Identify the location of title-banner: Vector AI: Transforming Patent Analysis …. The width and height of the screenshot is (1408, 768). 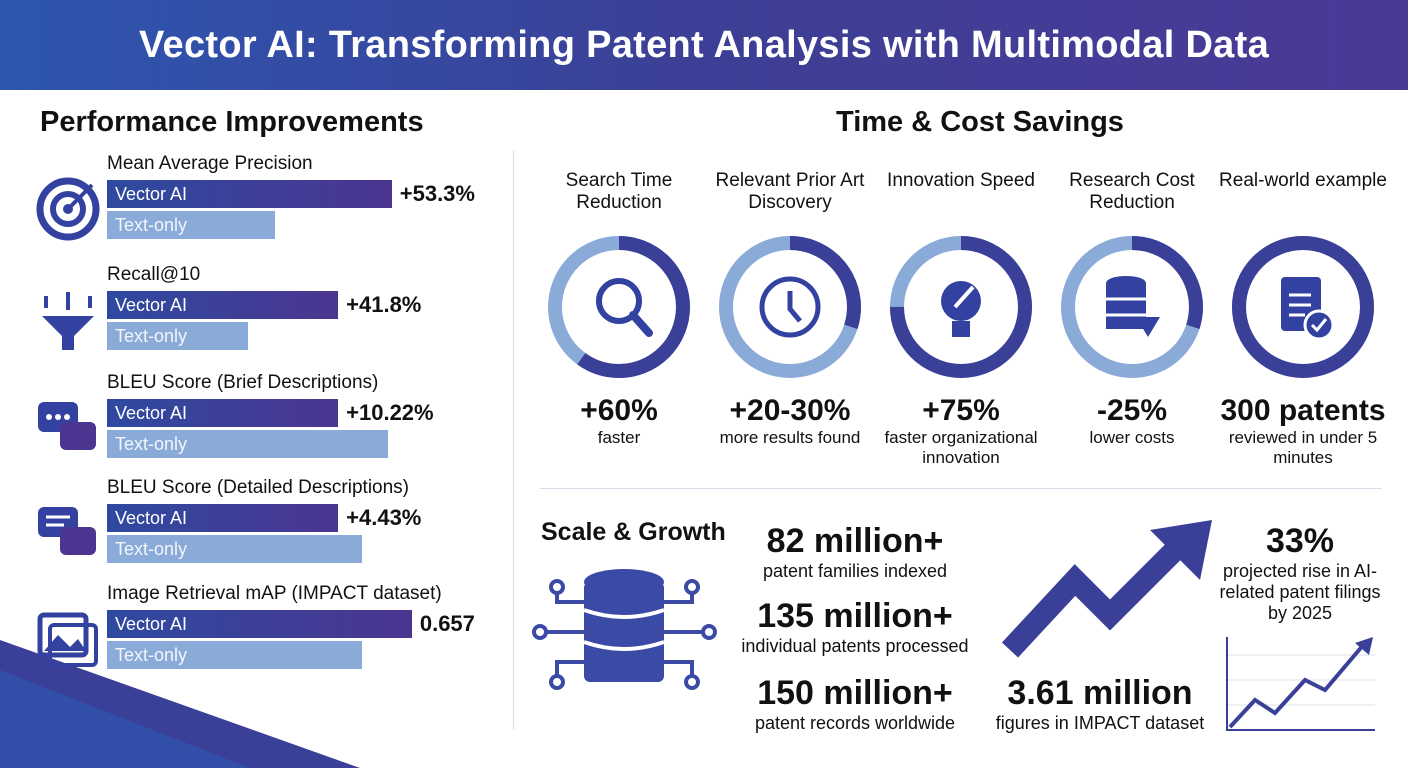
(704, 45).